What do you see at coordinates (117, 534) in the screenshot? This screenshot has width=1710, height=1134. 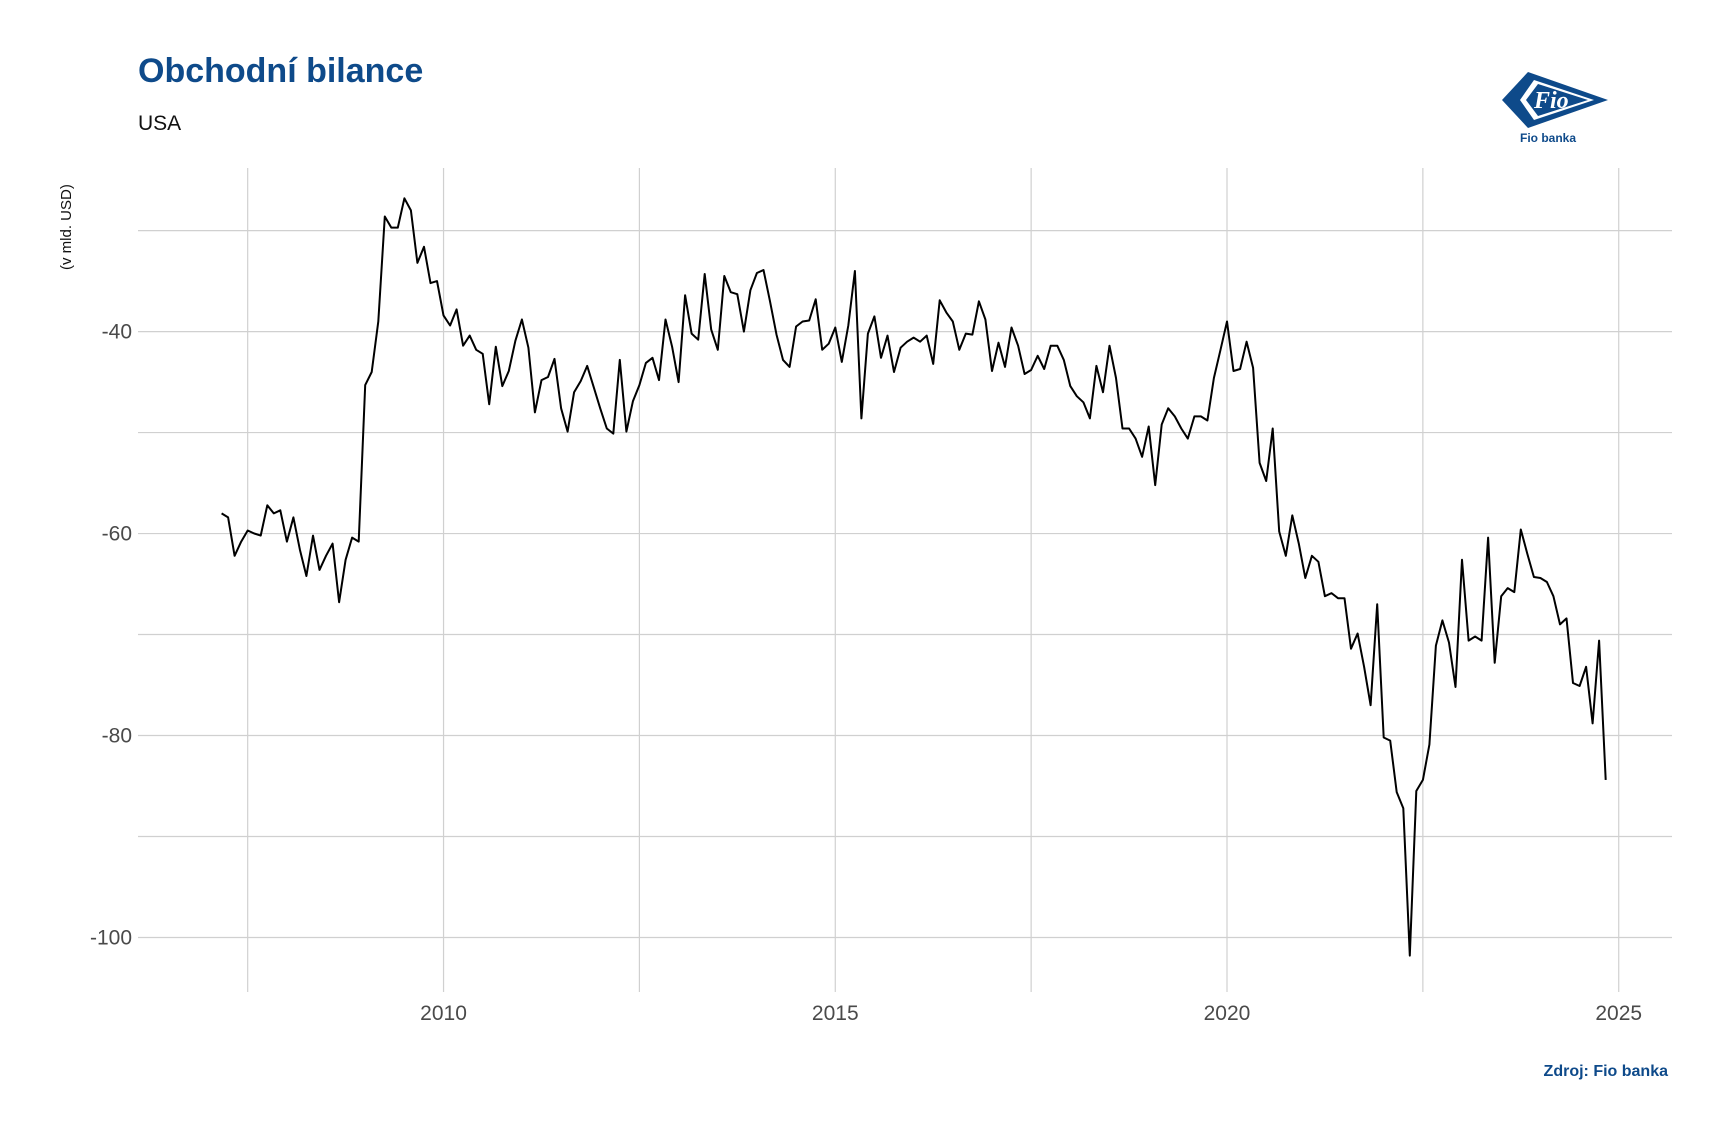 I see `y-tick-label: -60` at bounding box center [117, 534].